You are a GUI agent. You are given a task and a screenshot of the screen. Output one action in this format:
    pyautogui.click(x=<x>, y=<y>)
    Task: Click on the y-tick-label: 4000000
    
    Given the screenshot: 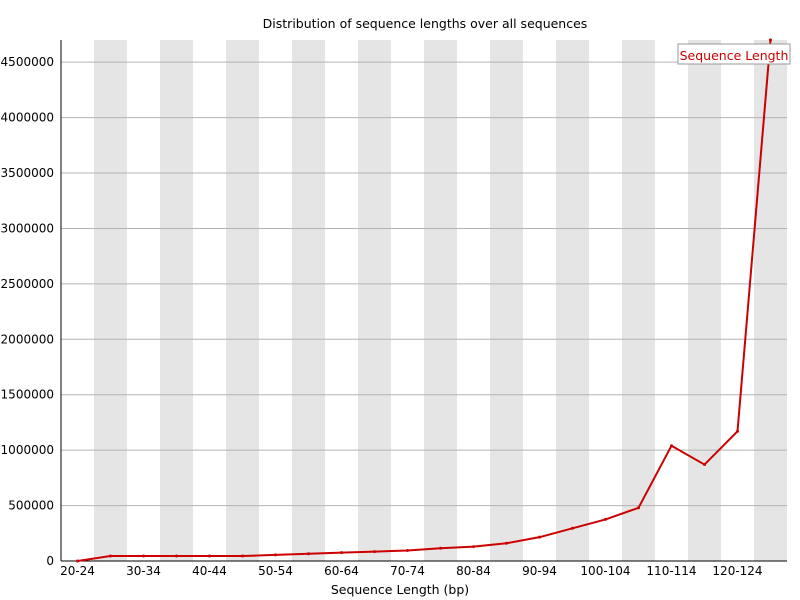 What is the action you would take?
    pyautogui.click(x=27, y=118)
    